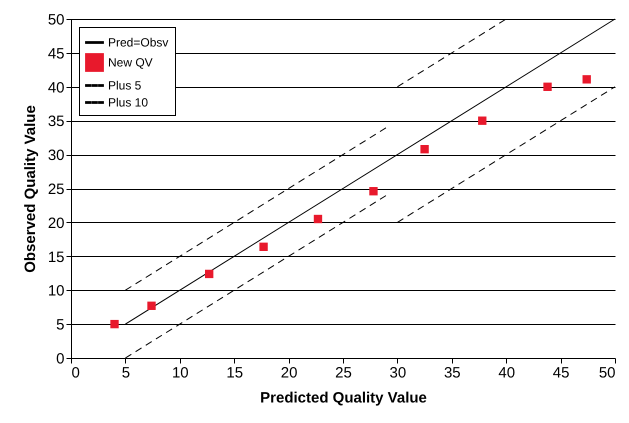 This screenshot has width=629, height=423. I want to click on x-axis-title: Predicted Quality Value, so click(343, 398).